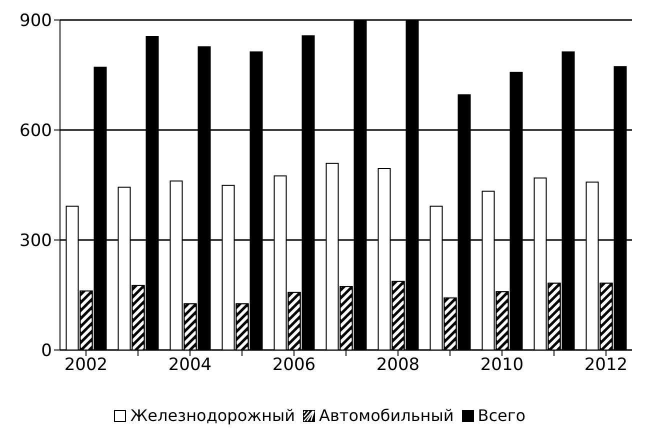  Describe the element at coordinates (46, 351) in the screenshot. I see `y-tick-label: 0` at that location.